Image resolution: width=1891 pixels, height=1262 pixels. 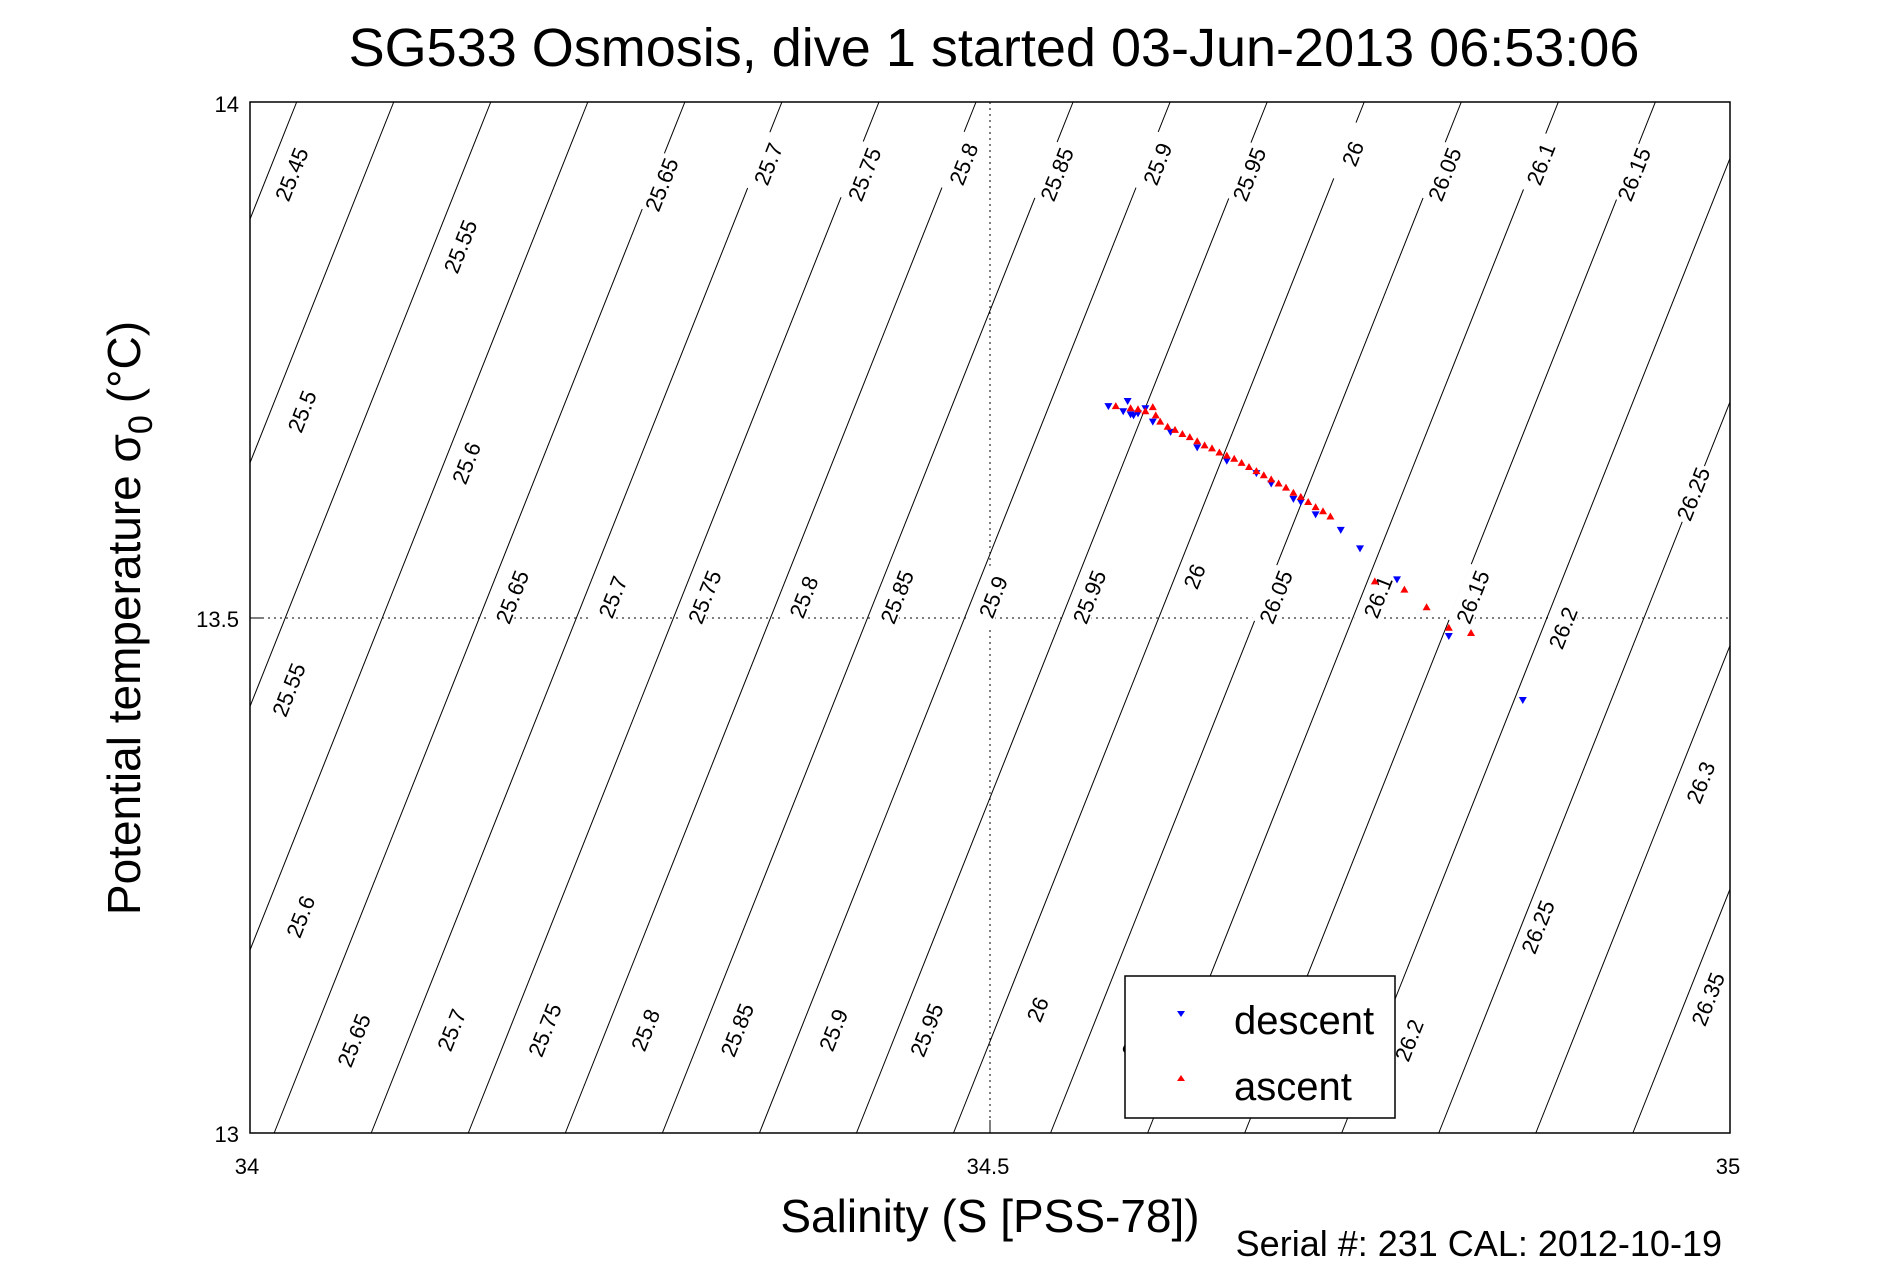 What do you see at coordinates (988, 1166) in the screenshot?
I see `x-tick-label: 34.5` at bounding box center [988, 1166].